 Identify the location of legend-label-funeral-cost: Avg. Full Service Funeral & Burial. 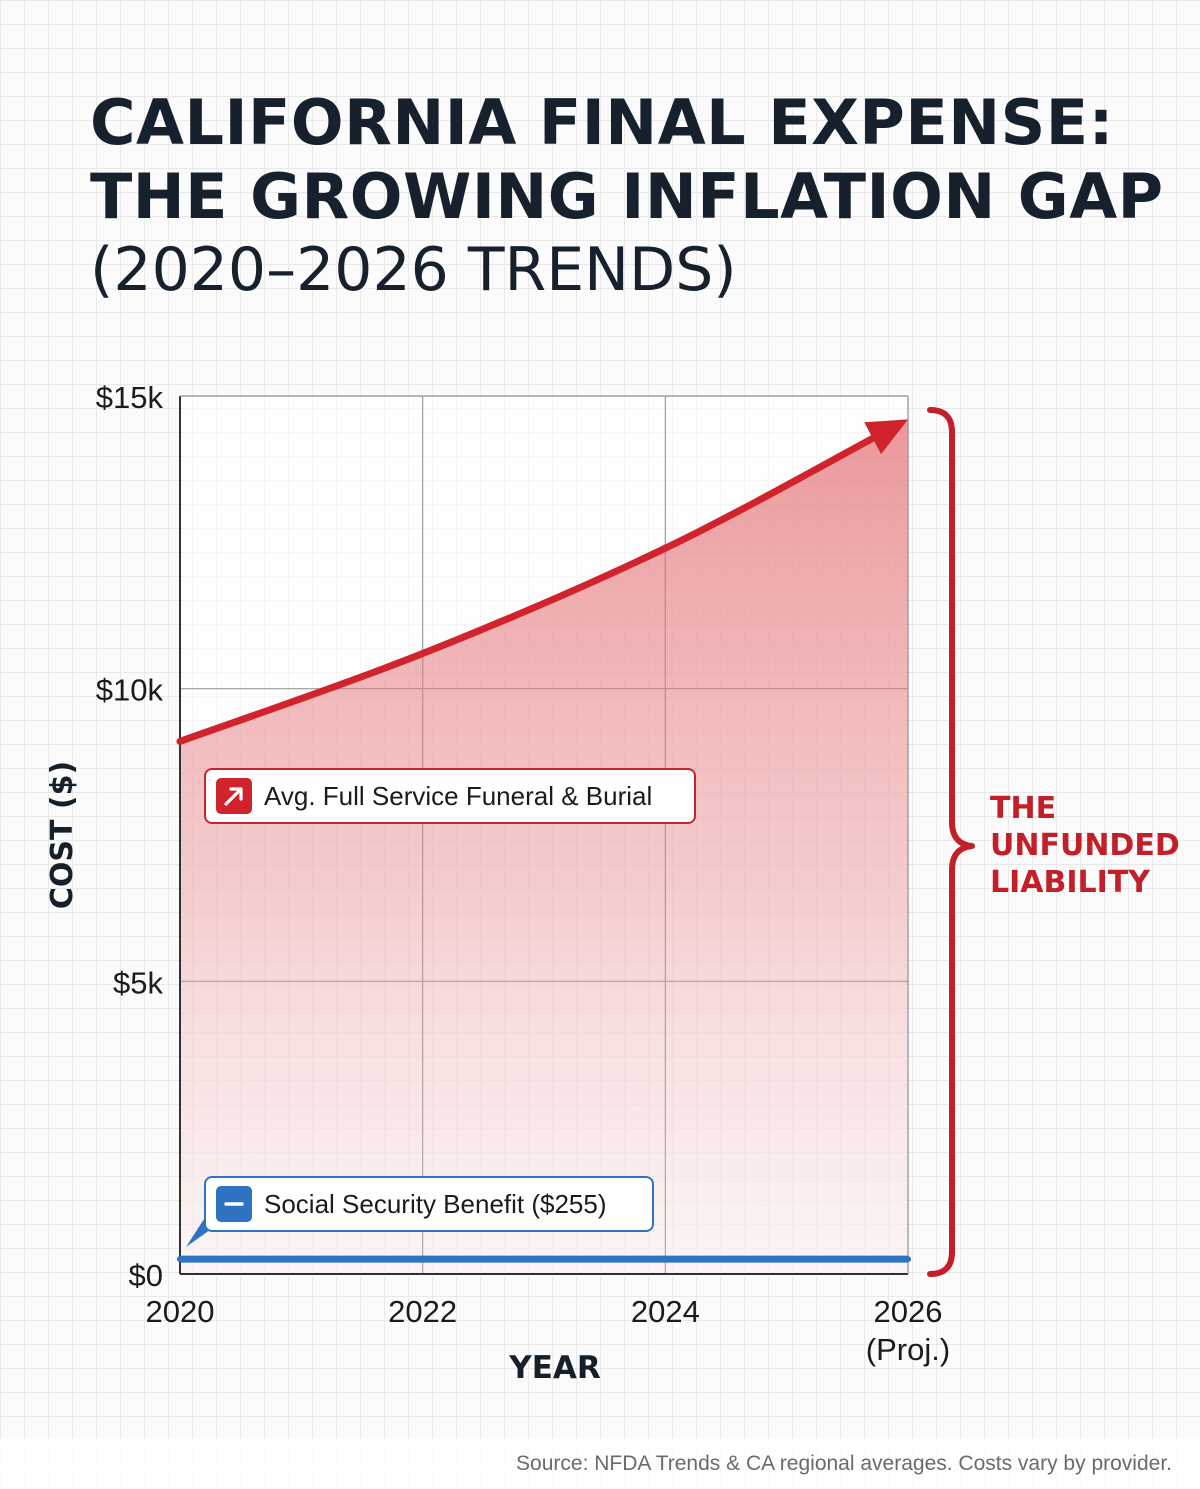
(458, 795).